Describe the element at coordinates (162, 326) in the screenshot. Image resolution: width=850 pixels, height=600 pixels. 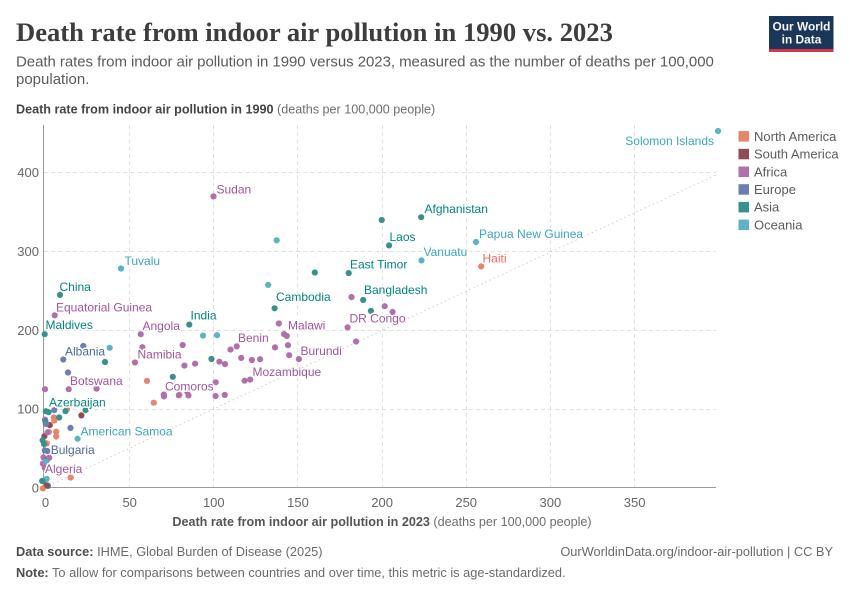
I see `svg-text: Angola` at that location.